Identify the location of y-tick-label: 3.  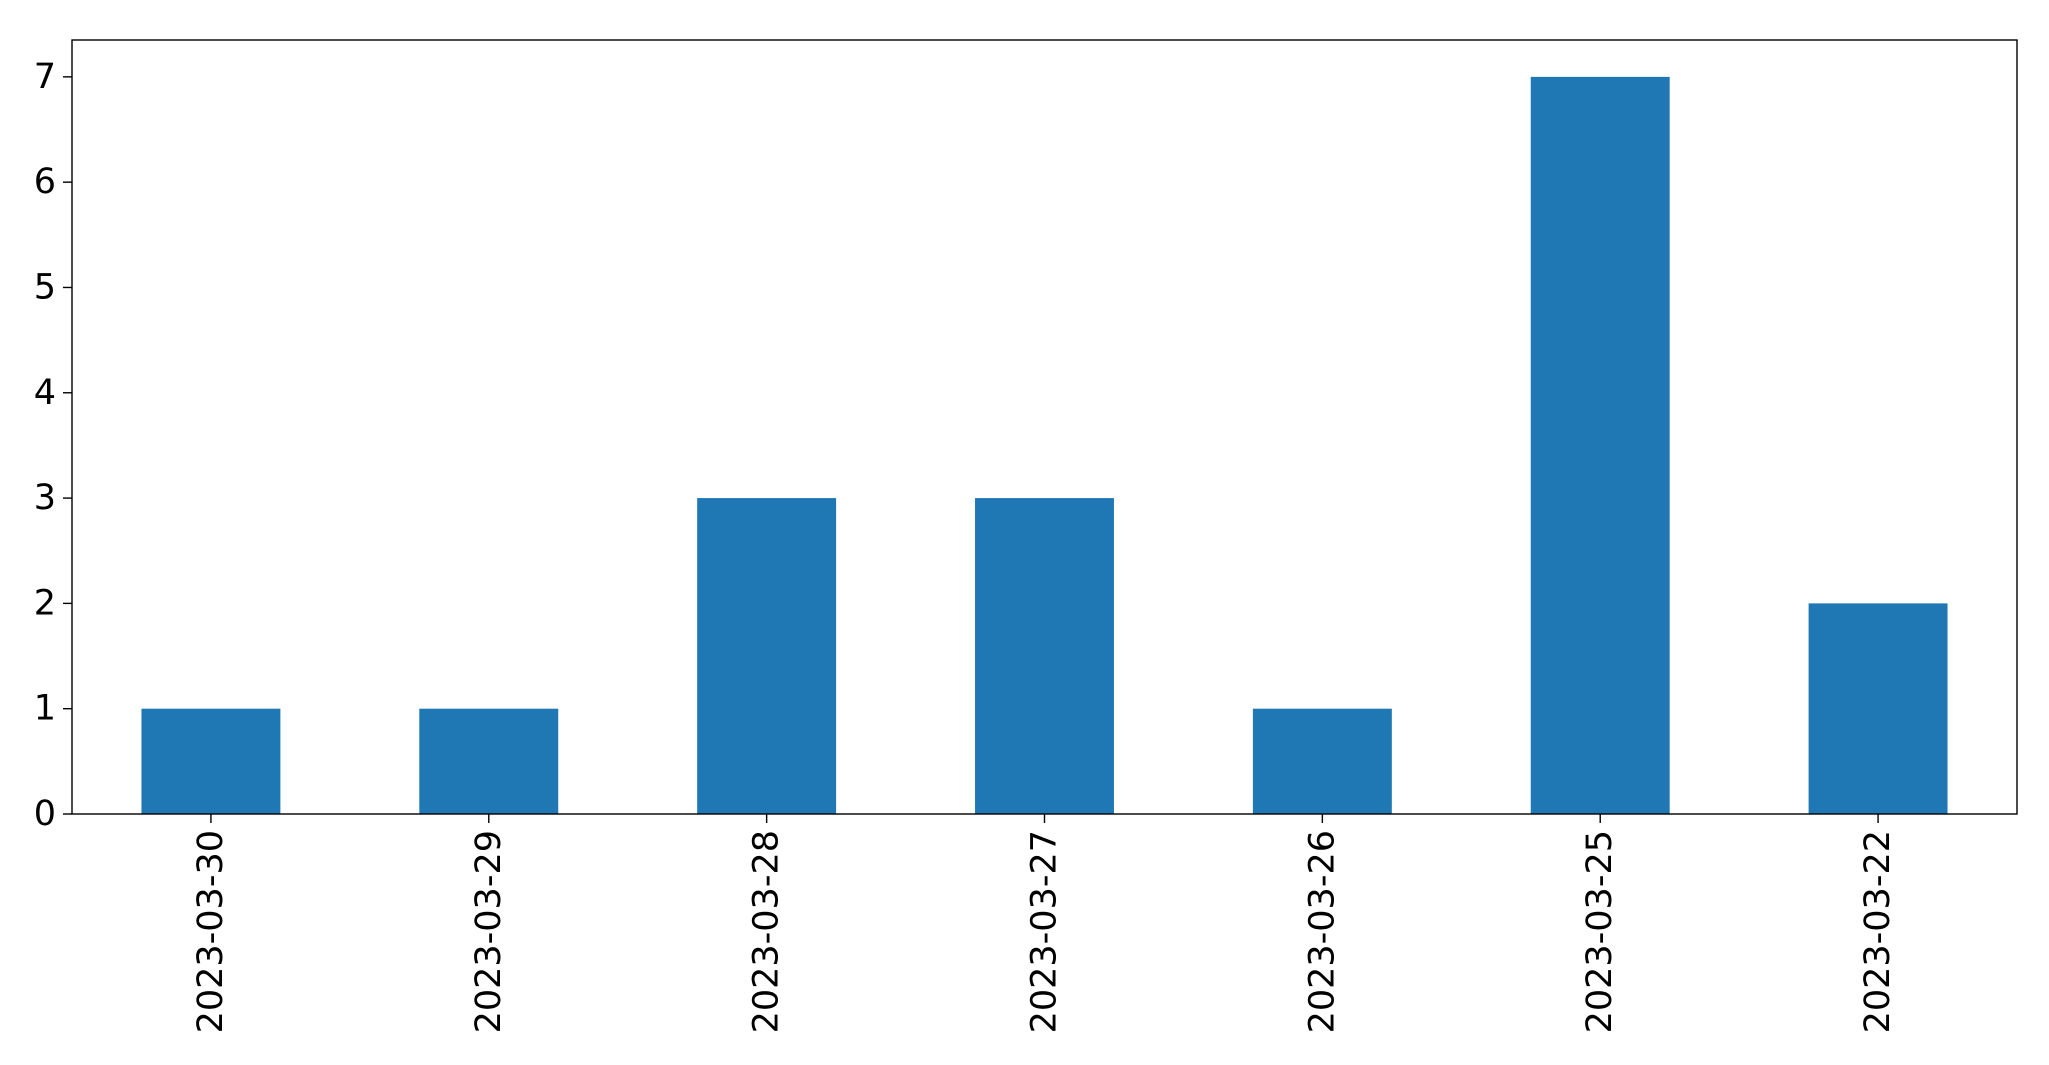
(45, 498).